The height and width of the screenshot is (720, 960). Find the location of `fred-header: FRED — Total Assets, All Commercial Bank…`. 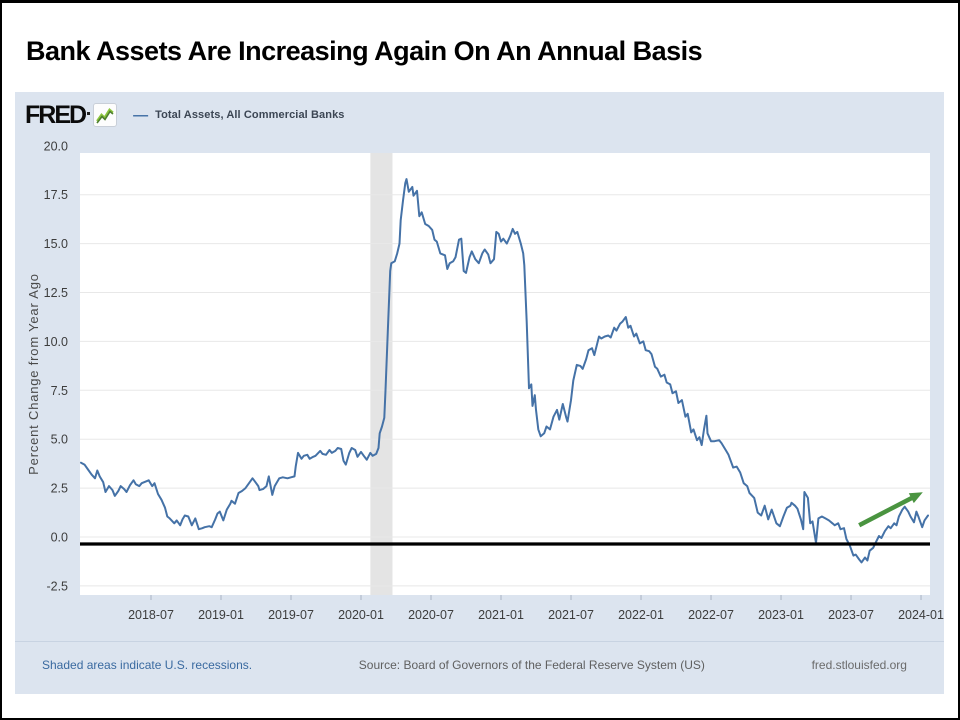

fred-header: FRED — Total Assets, All Commercial Bank… is located at coordinates (185, 115).